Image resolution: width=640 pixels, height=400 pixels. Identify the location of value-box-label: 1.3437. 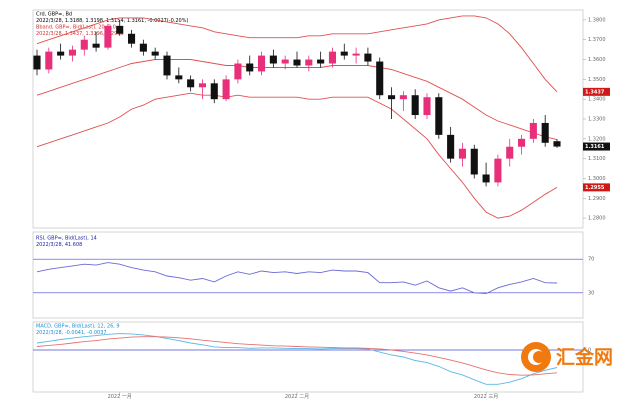
(595, 92).